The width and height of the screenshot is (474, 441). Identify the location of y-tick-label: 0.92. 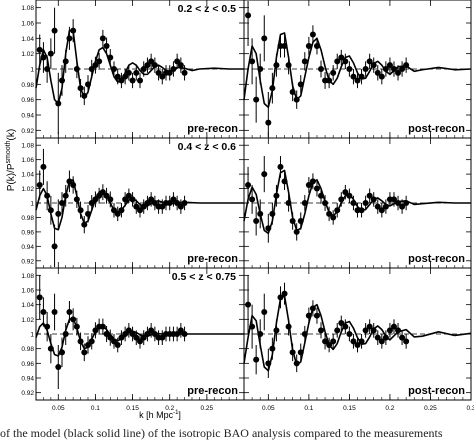
(27, 261).